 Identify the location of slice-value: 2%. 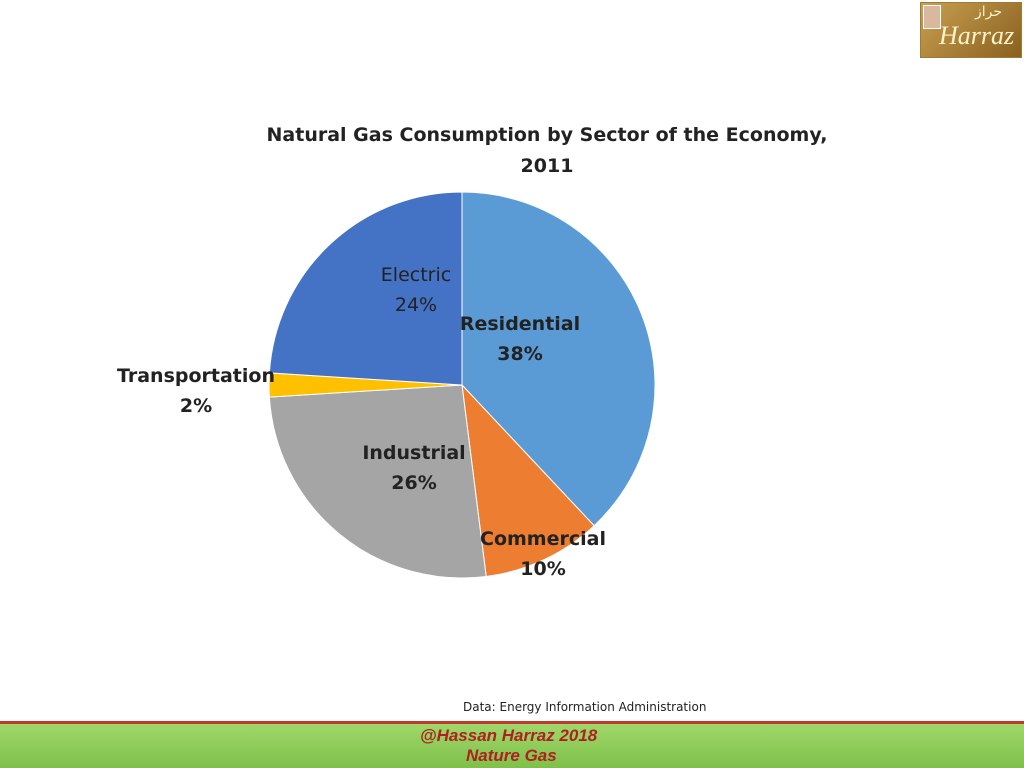
(196, 406).